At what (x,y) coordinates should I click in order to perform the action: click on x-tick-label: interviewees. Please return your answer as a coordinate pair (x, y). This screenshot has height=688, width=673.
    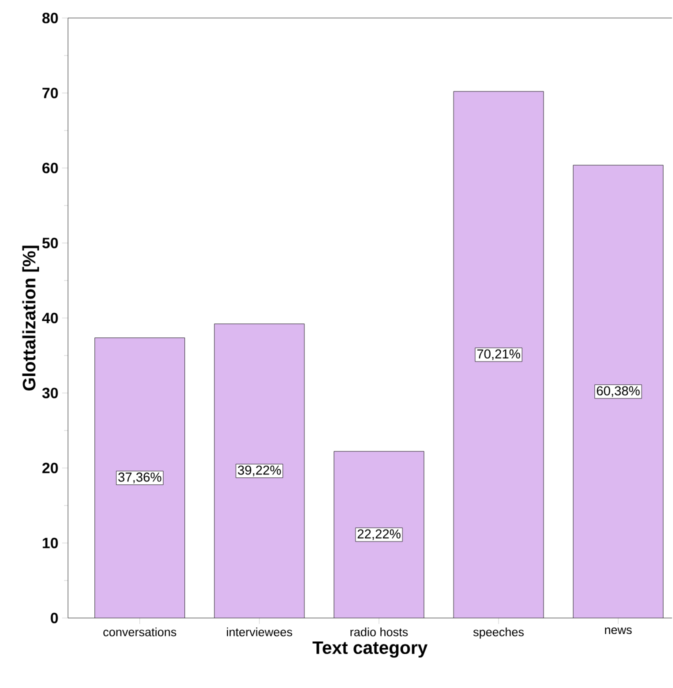
    Looking at the image, I should click on (259, 632).